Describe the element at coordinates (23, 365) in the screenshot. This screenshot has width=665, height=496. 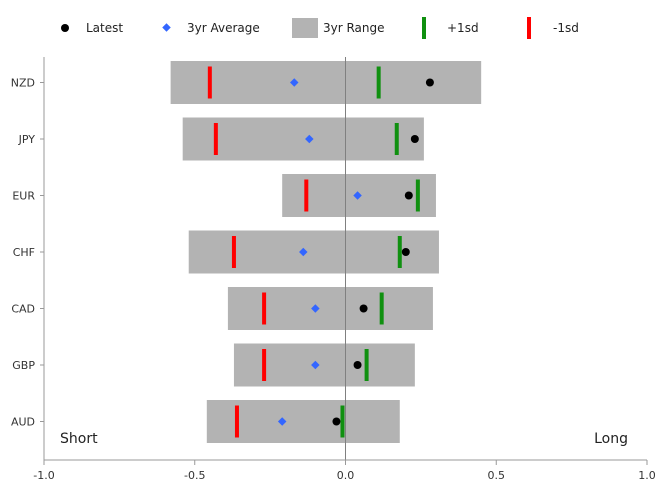
I see `category-label-gbp: GBP` at that location.